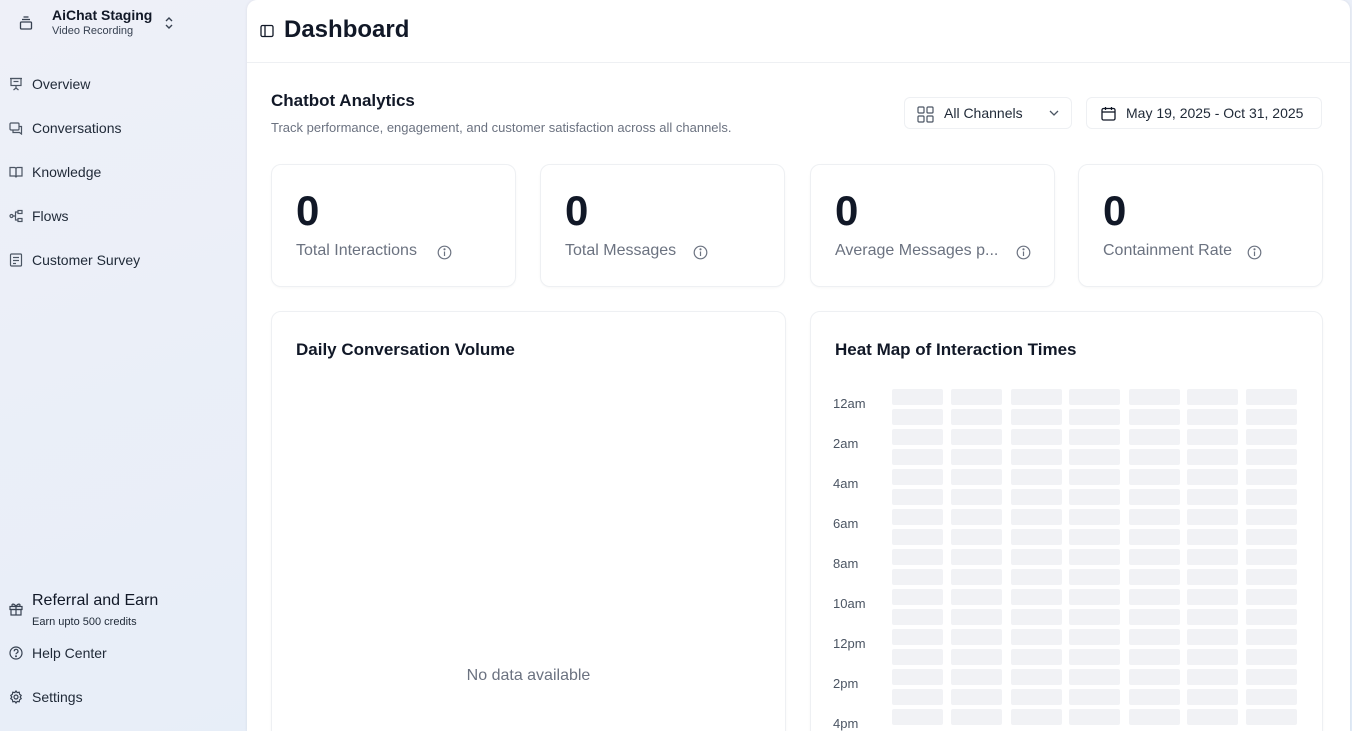  I want to click on heatmap-row-label: 8am, so click(846, 563).